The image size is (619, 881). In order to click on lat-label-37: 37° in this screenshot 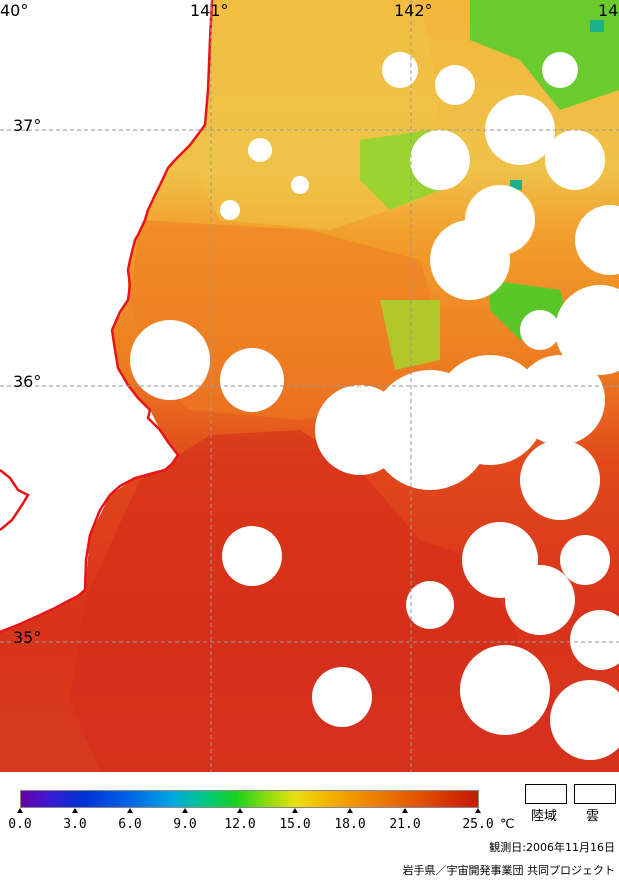, I will do `click(27, 125)`.